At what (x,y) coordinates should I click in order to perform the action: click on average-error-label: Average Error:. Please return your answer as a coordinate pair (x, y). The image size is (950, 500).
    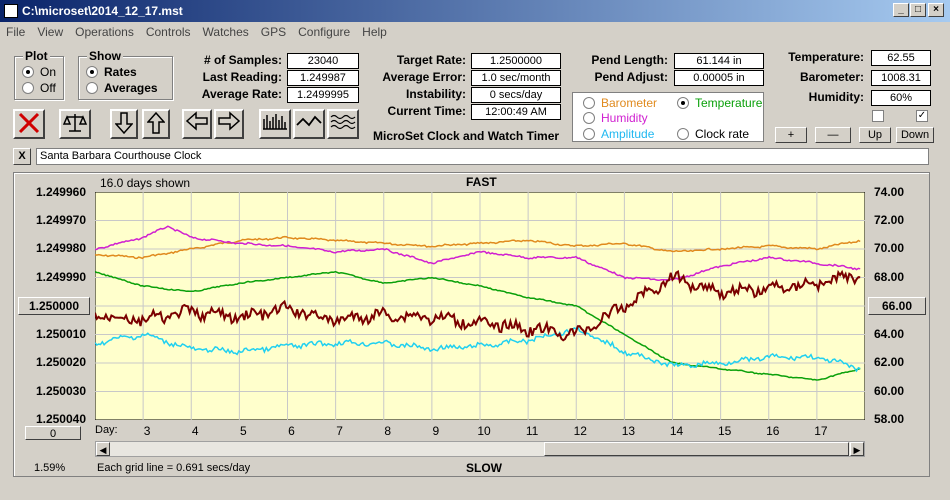
    Looking at the image, I should click on (424, 77).